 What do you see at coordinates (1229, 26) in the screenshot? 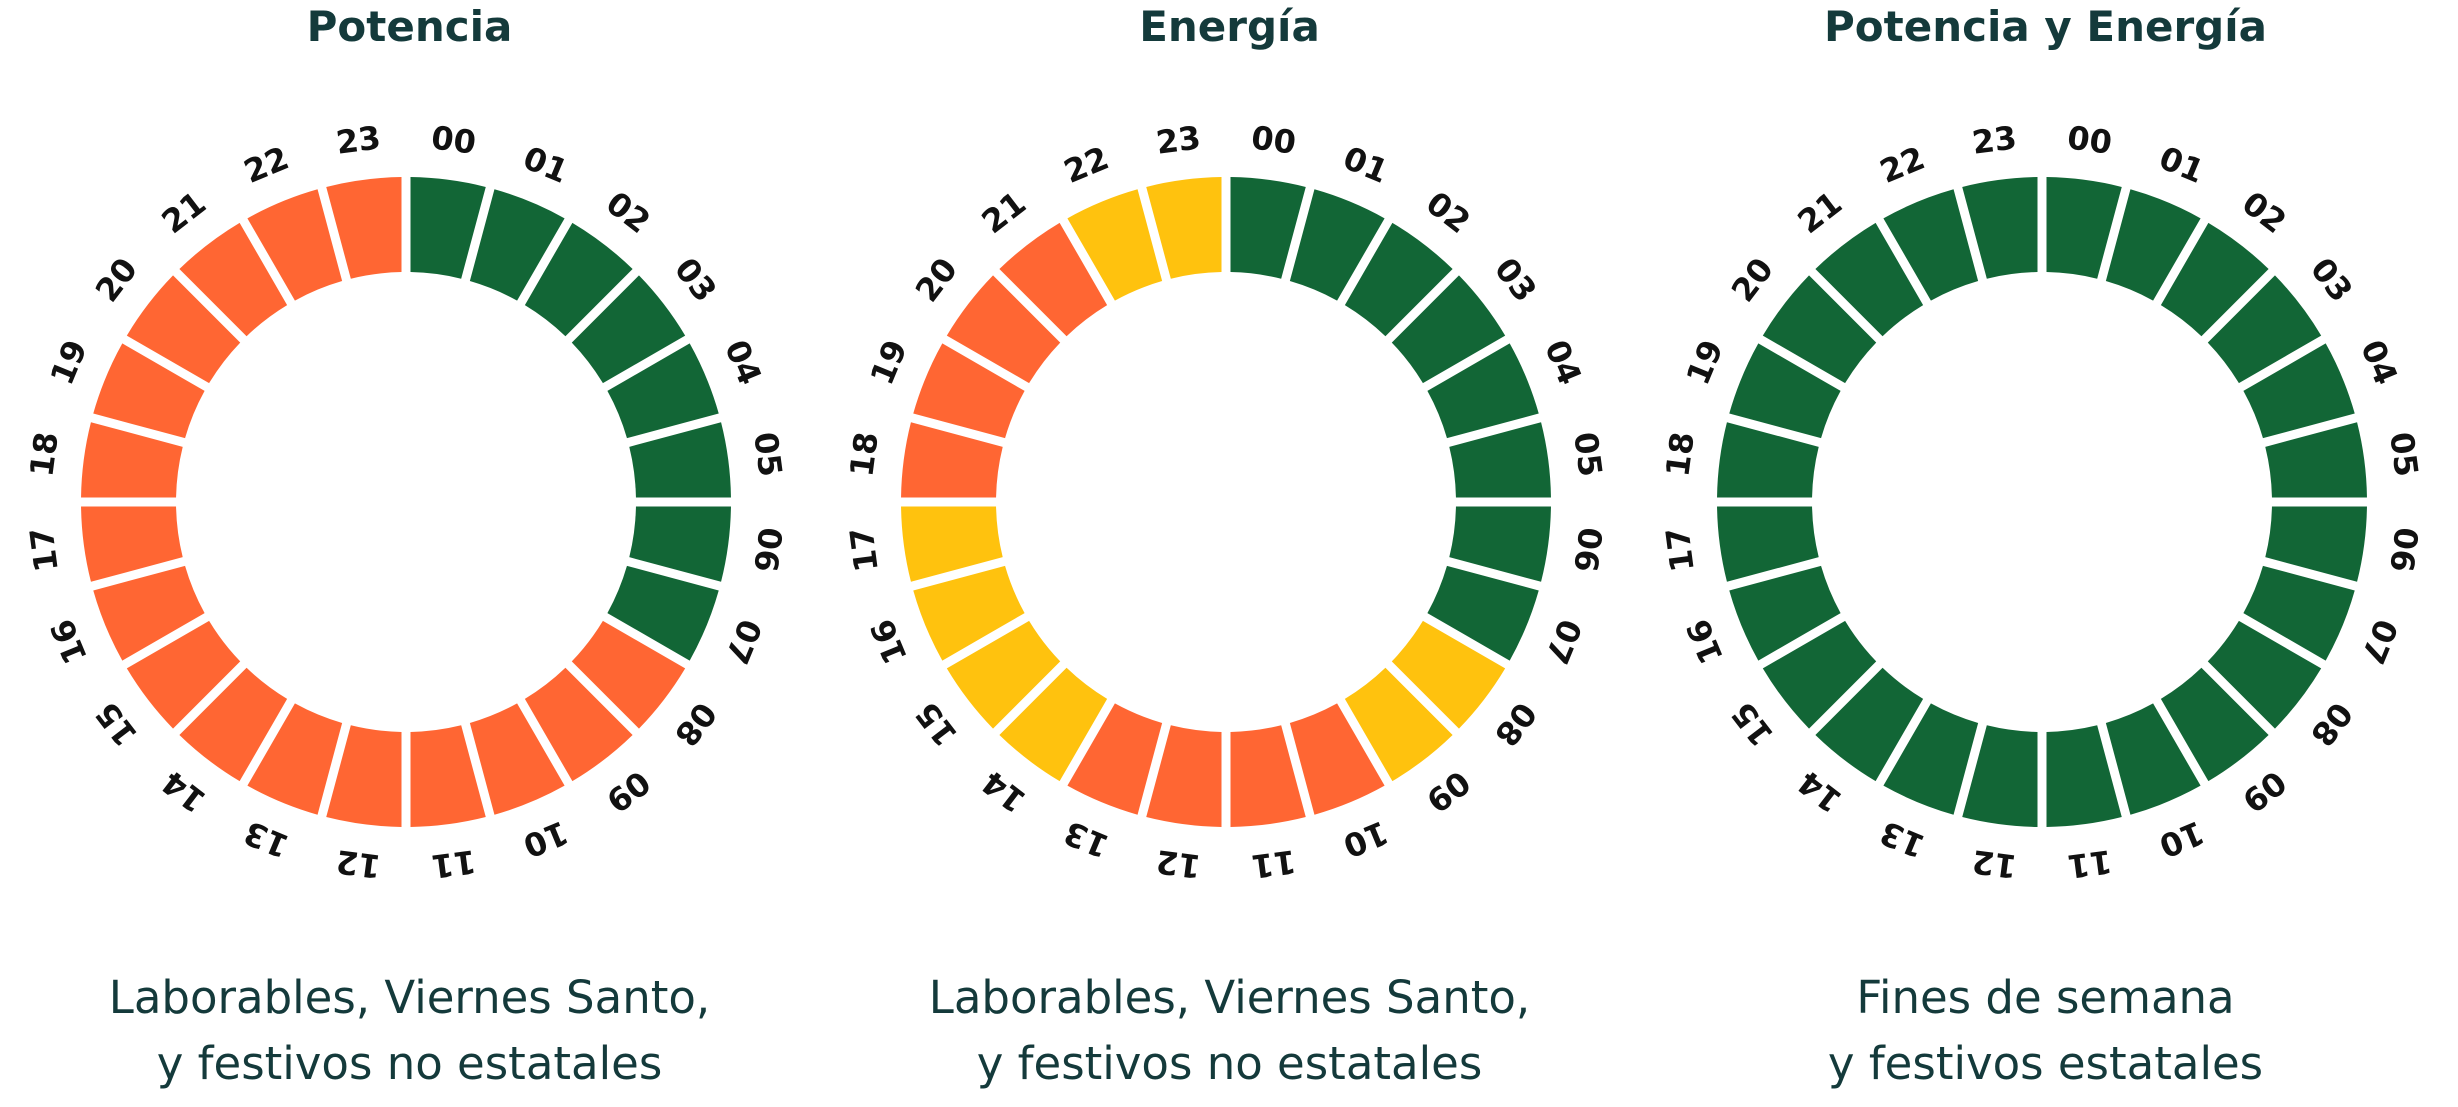
I see `panel-title: Energía` at bounding box center [1229, 26].